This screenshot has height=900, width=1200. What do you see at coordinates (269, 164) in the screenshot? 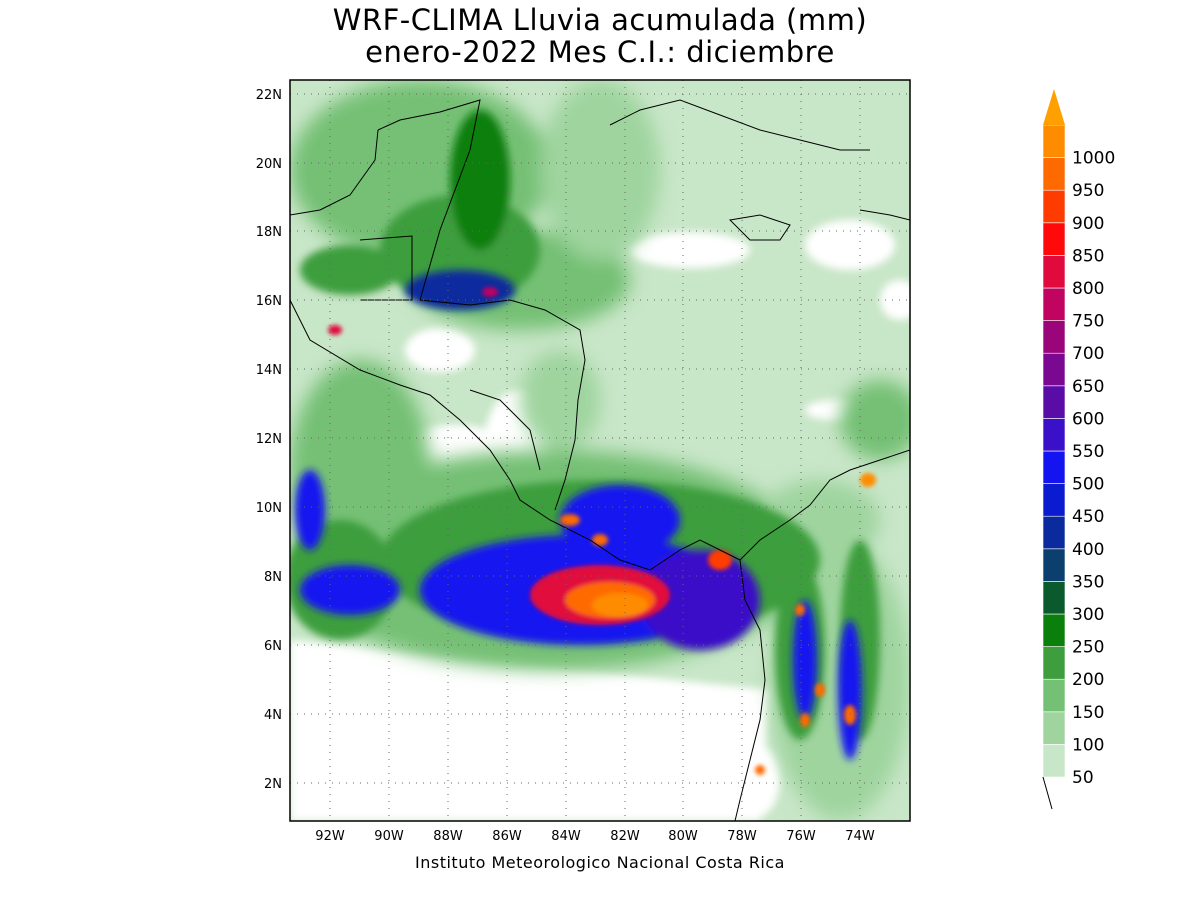
I see `lat-tick-label: 20N` at bounding box center [269, 164].